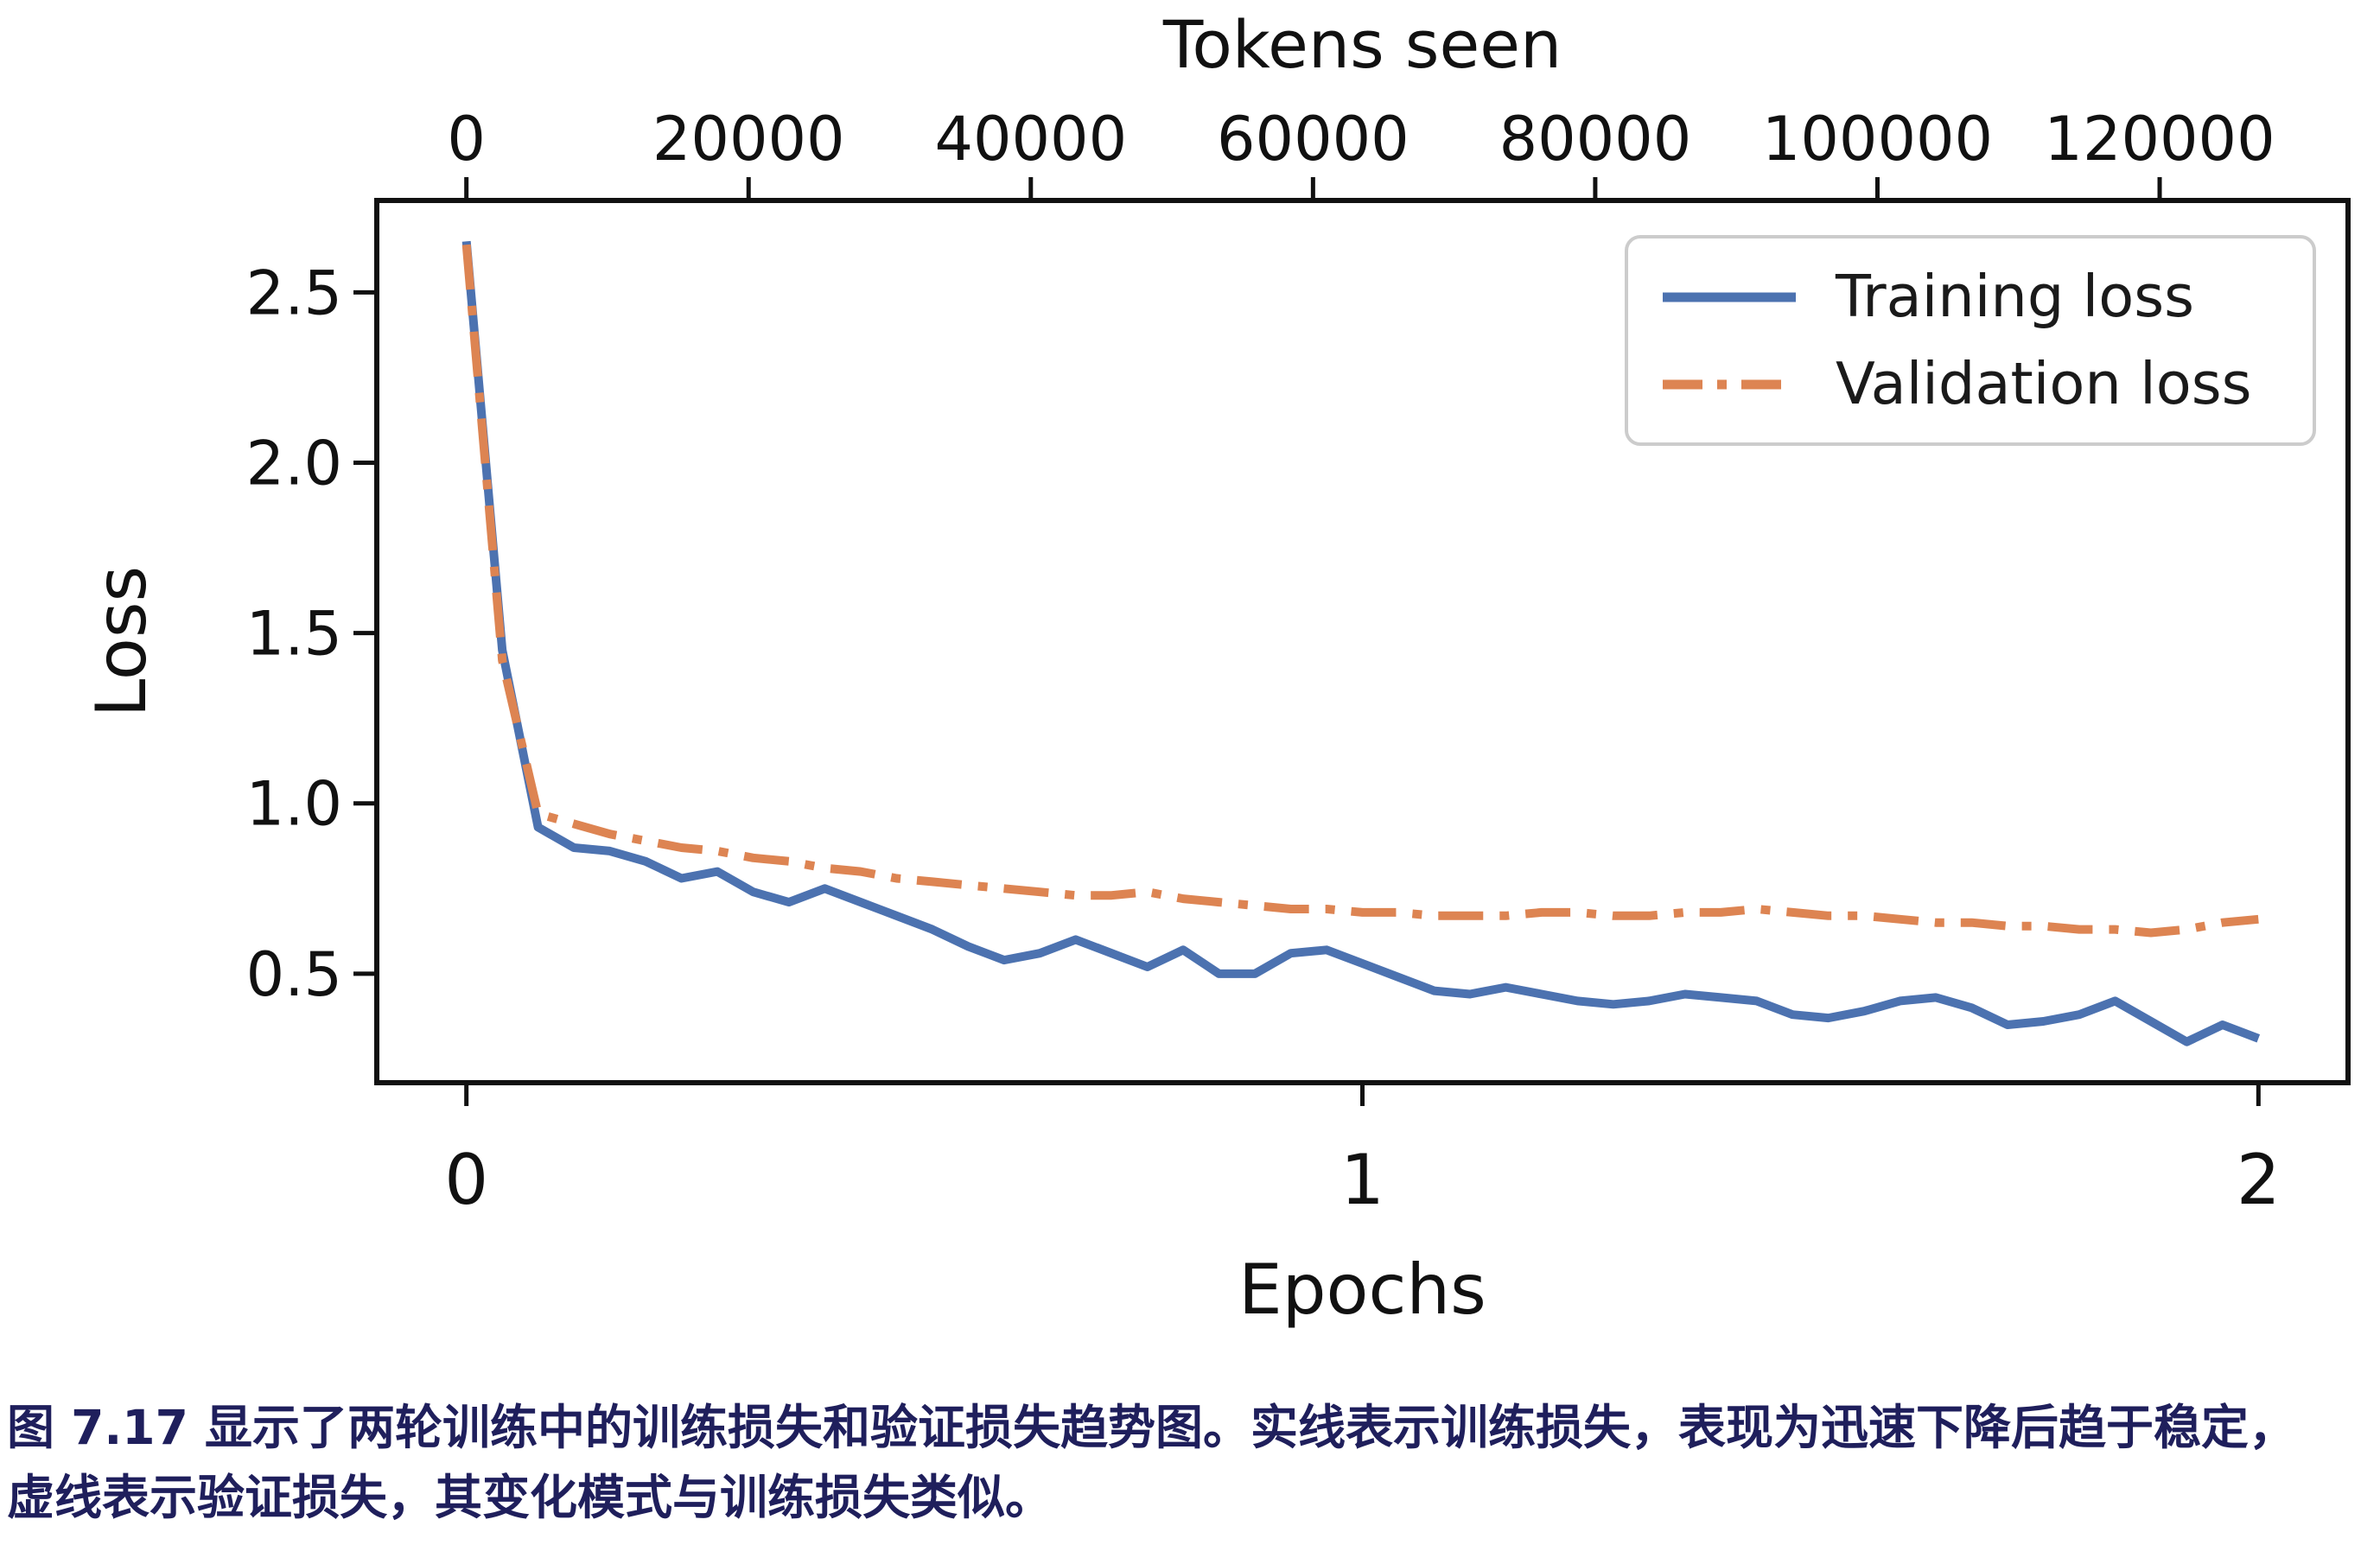 Image resolution: width=2380 pixels, height=1545 pixels. I want to click on x-axis-tick-label: 2, so click(2259, 1180).